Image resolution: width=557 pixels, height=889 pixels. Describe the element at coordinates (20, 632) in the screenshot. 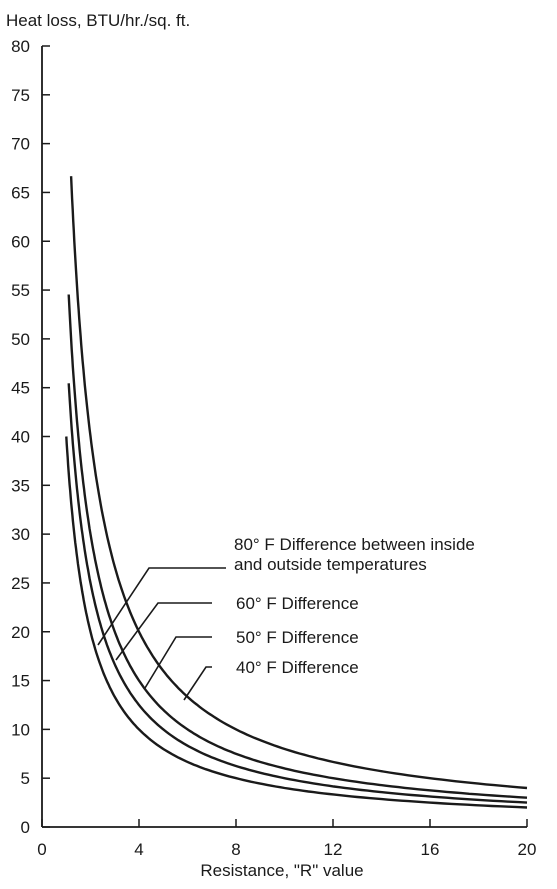

I see `y-tick-label: 20` at that location.